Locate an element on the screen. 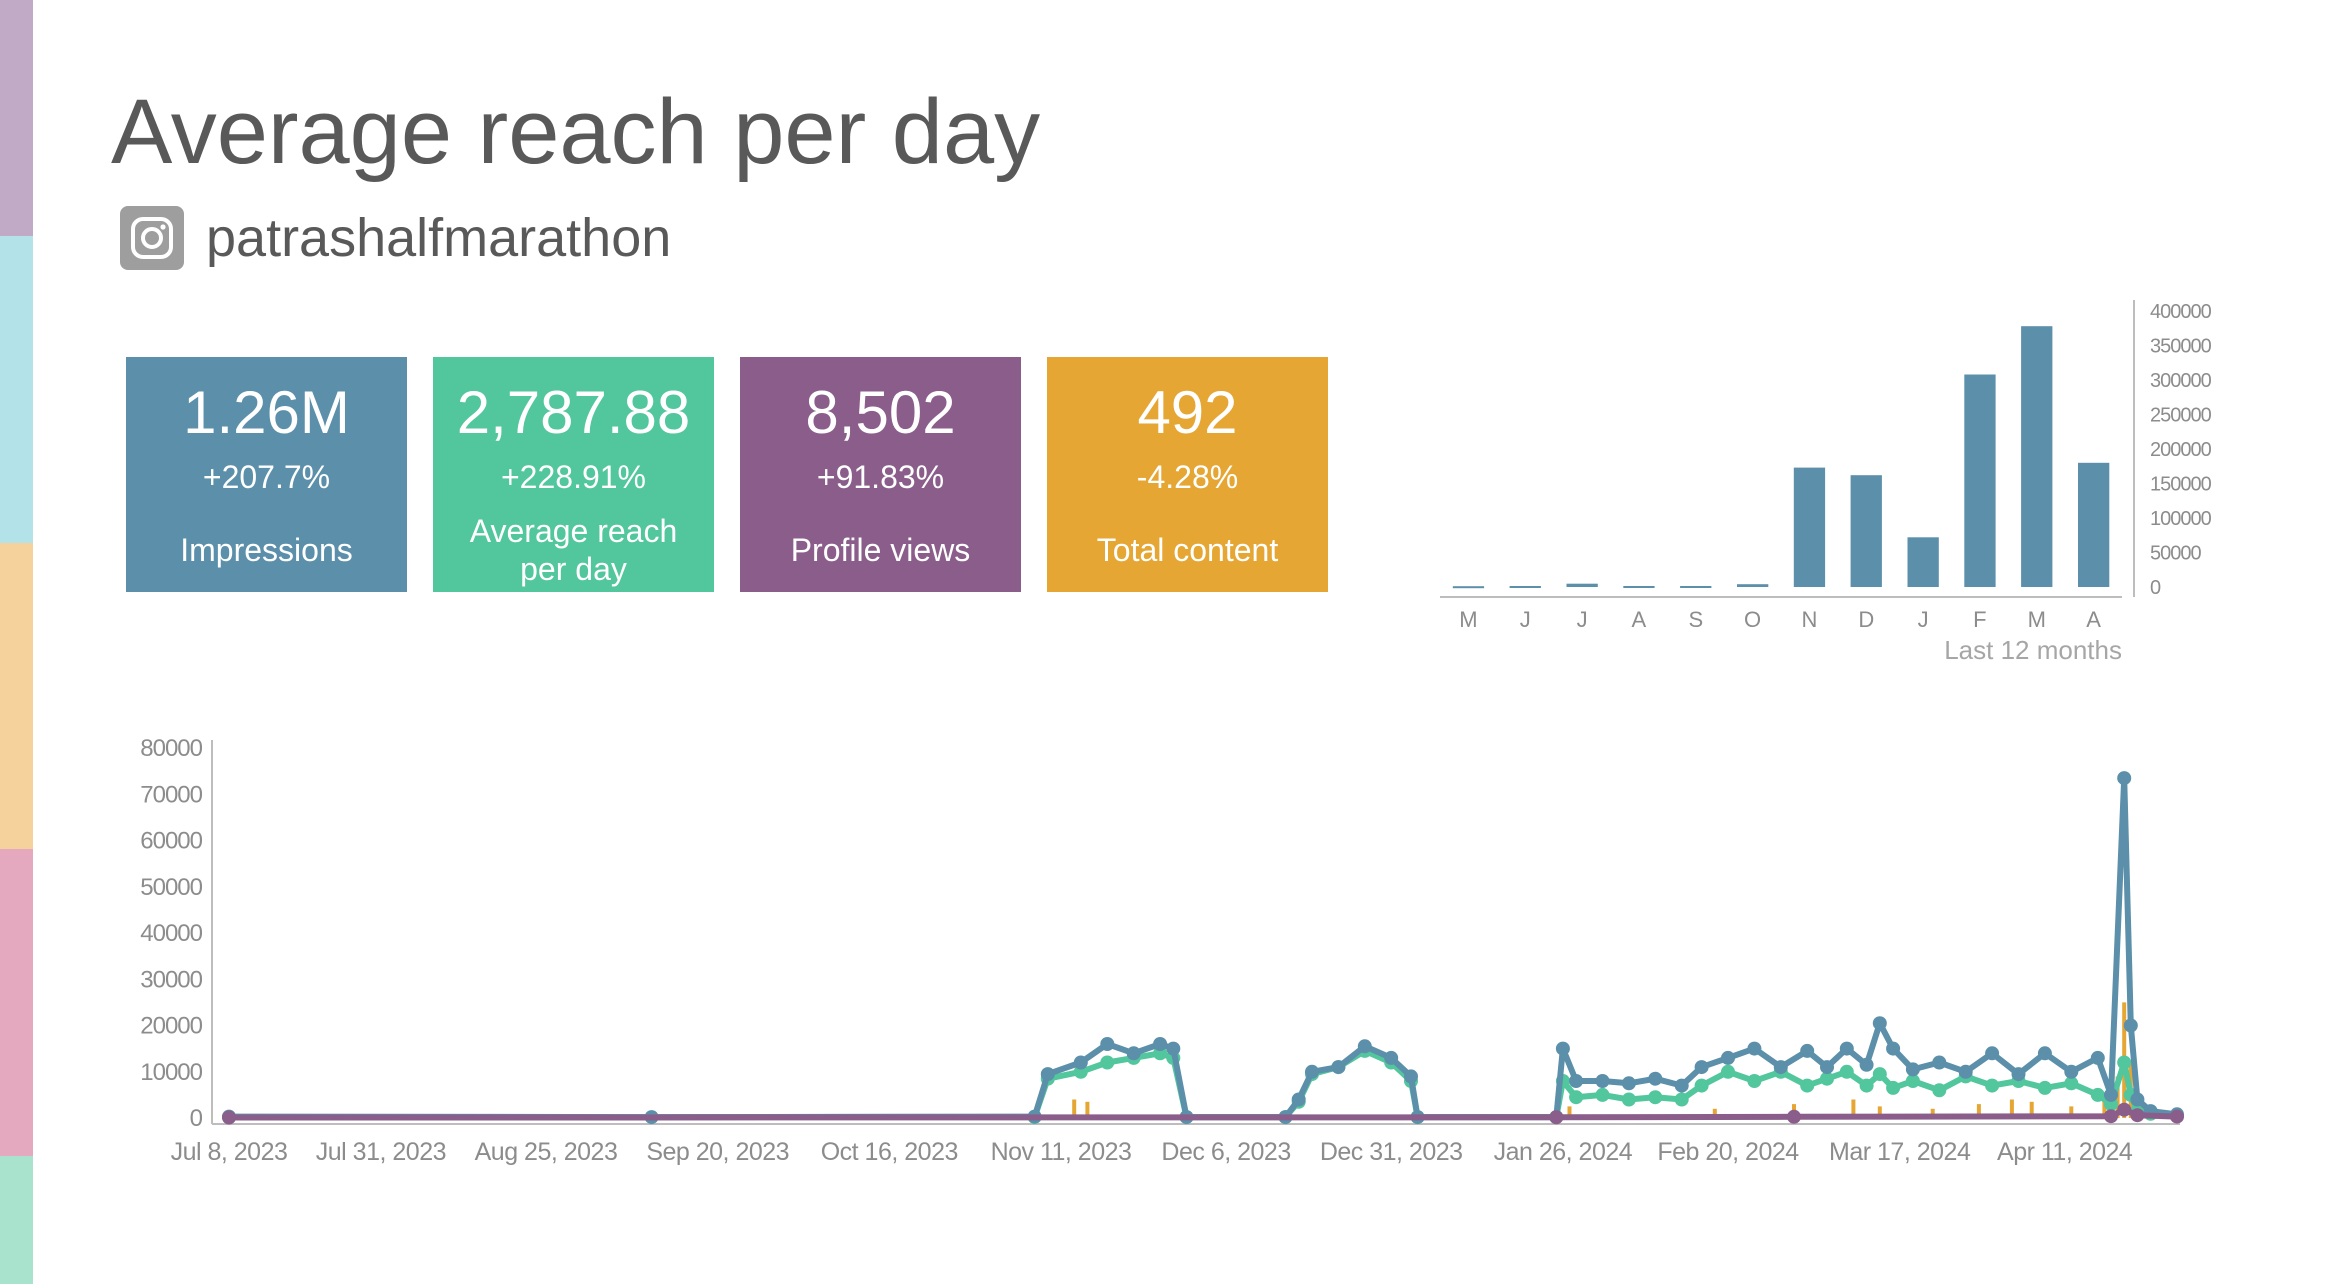 The width and height of the screenshot is (2336, 1284). kpi-value: 492 is located at coordinates (1187, 412).